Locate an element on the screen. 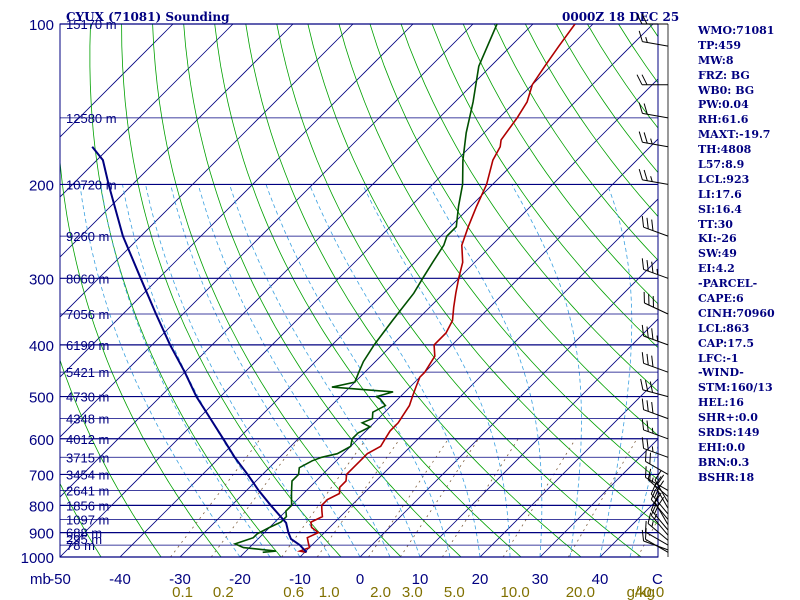 The width and height of the screenshot is (800, 600). temperature-tick-label: -30 is located at coordinates (180, 579).